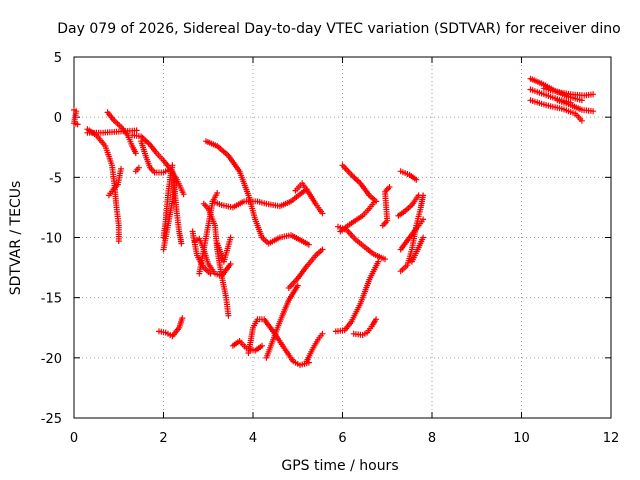  Describe the element at coordinates (51, 359) in the screenshot. I see `y-tick-label: -20` at that location.